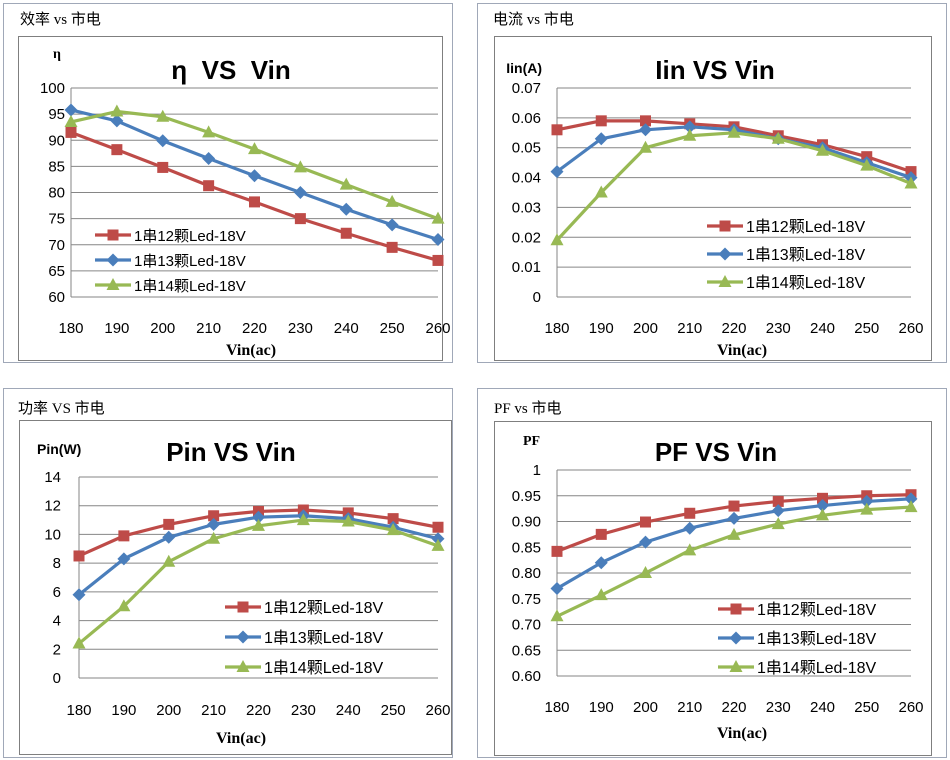  I want to click on y-tick-label: 70, so click(56, 245).